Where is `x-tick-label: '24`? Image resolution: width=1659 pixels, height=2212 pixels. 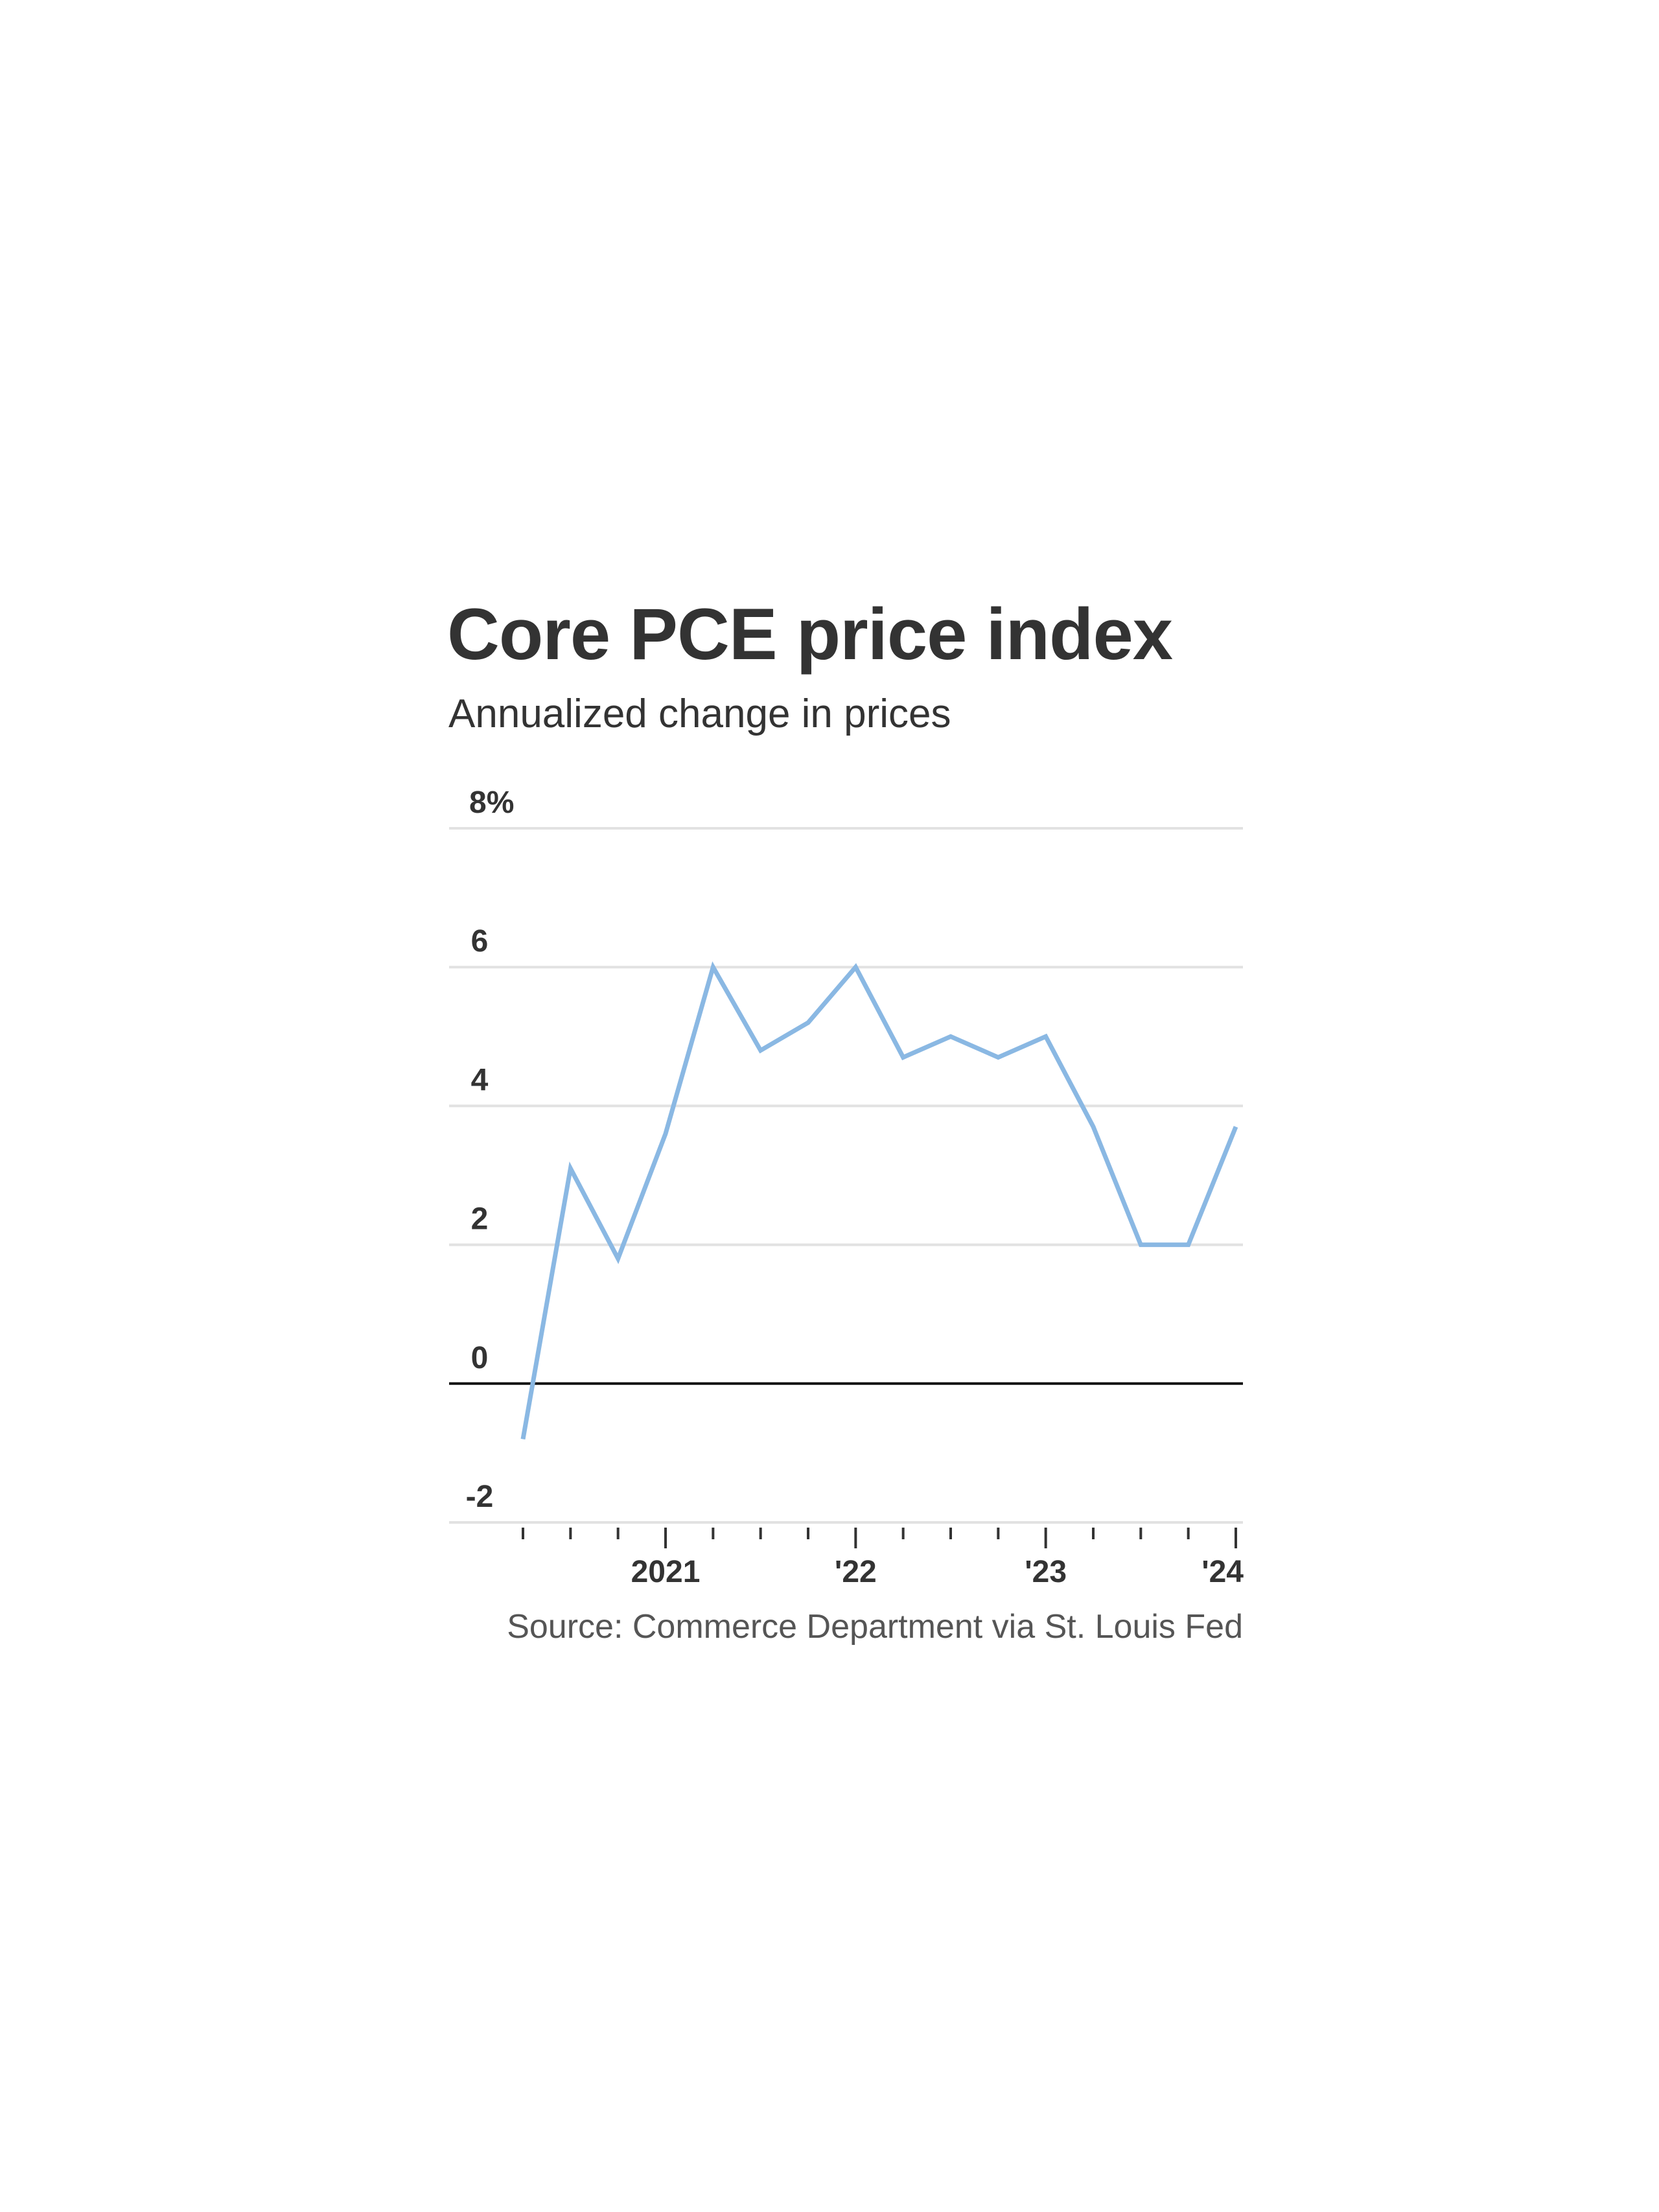 x-tick-label: '24 is located at coordinates (1223, 1572).